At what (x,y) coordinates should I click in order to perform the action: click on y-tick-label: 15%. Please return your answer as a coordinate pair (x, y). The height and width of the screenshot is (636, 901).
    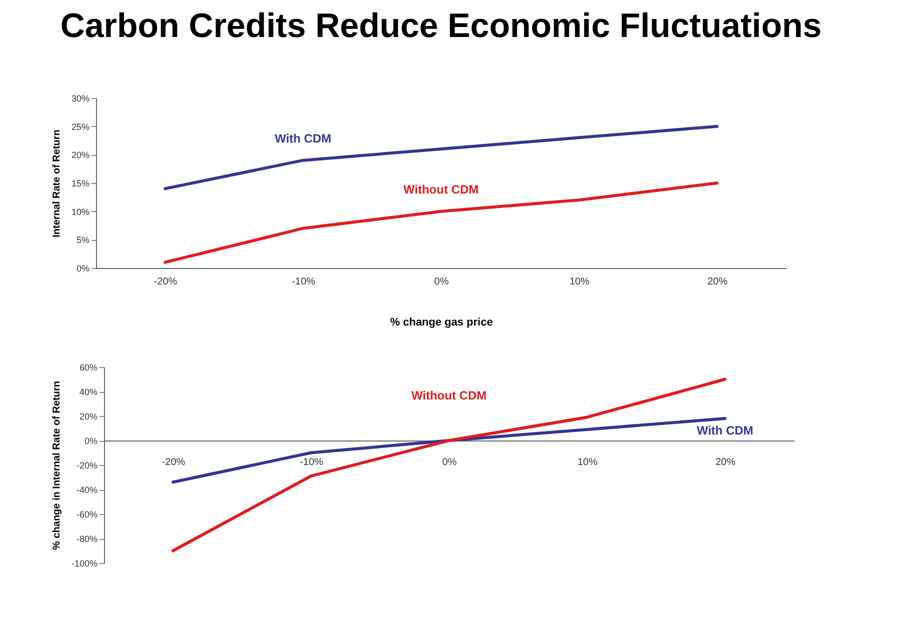
    Looking at the image, I should click on (80, 183).